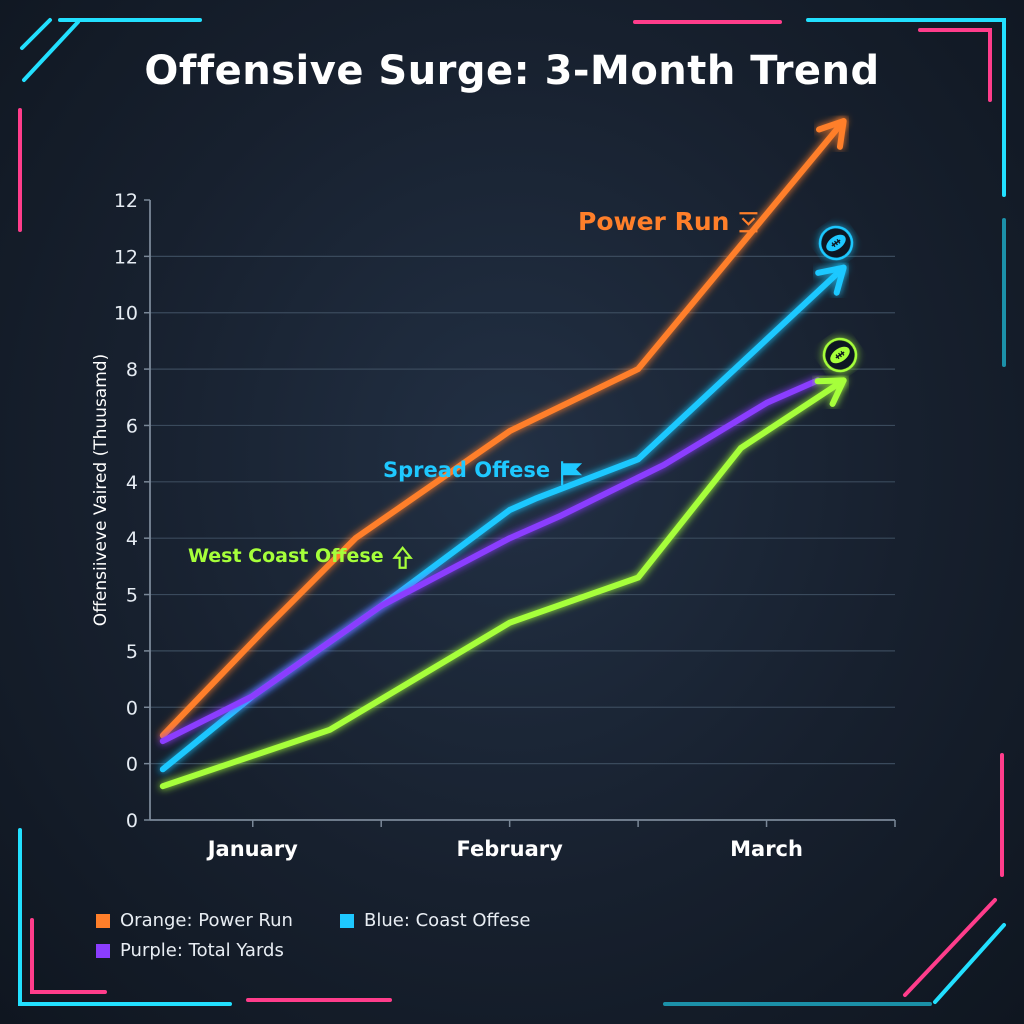 The width and height of the screenshot is (1024, 1024). What do you see at coordinates (126, 314) in the screenshot?
I see `y-tick-label: 10` at bounding box center [126, 314].